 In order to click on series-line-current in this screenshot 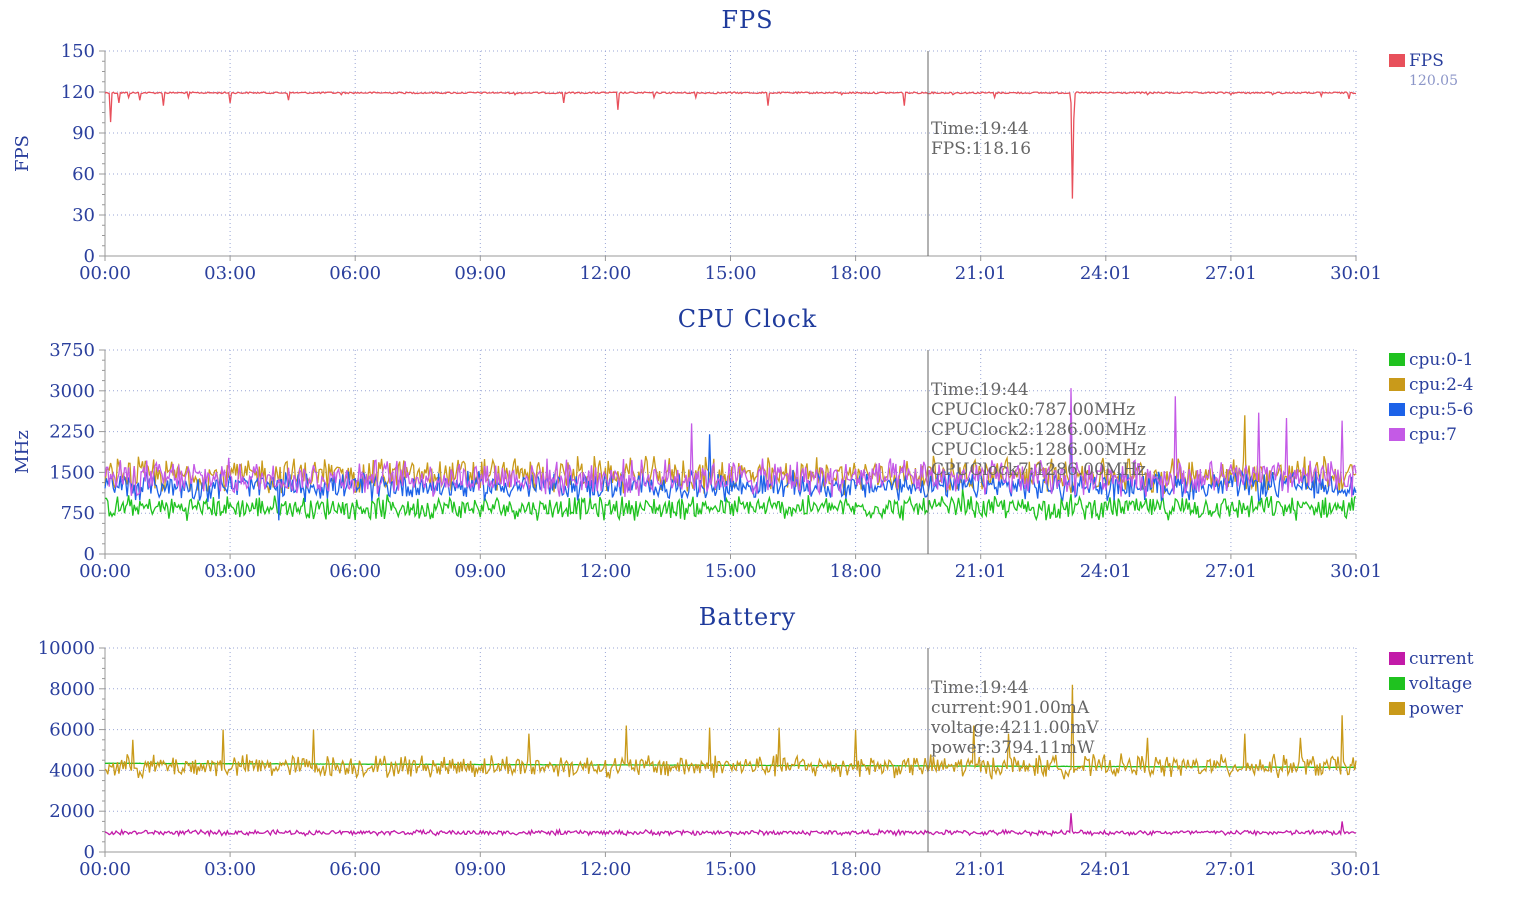, I will do `click(730, 825)`.